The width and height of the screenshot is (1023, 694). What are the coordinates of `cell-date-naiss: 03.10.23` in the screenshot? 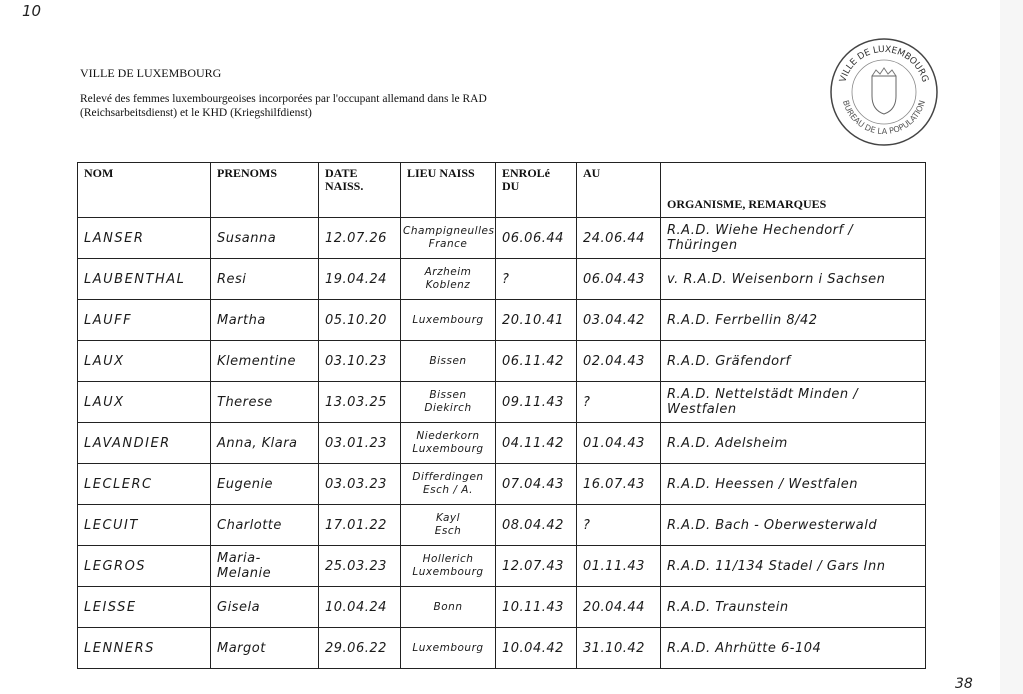 It's located at (359, 361).